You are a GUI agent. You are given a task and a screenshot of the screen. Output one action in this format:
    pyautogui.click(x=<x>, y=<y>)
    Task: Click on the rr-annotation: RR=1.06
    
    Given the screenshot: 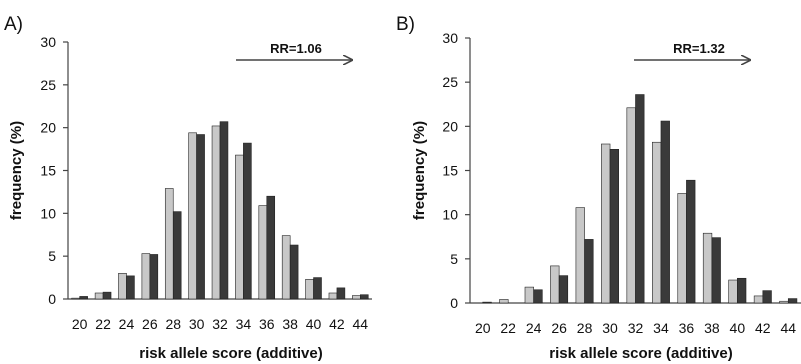 What is the action you would take?
    pyautogui.click(x=296, y=48)
    